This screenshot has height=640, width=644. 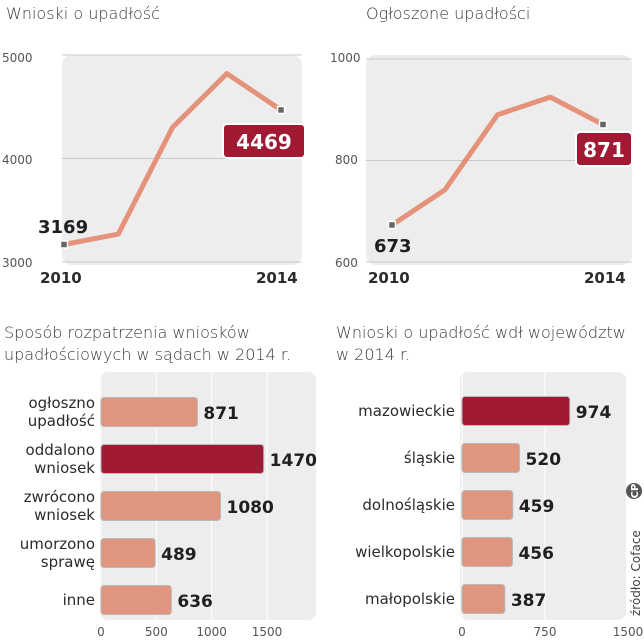 I want to click on line-chart-1-xtick-end: 2014, so click(x=277, y=278).